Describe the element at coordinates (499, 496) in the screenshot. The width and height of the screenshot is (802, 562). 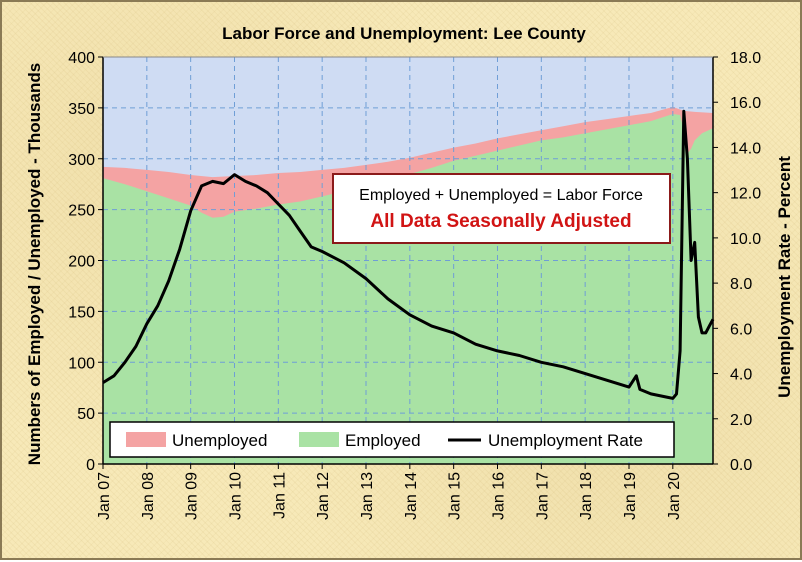
I see `x-tick-label: Jan 16` at that location.